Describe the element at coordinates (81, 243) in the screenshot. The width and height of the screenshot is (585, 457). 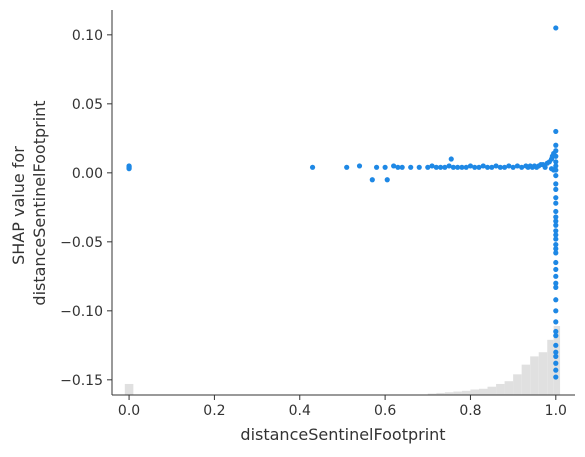
I see `y-tick-label: −0.05` at that location.